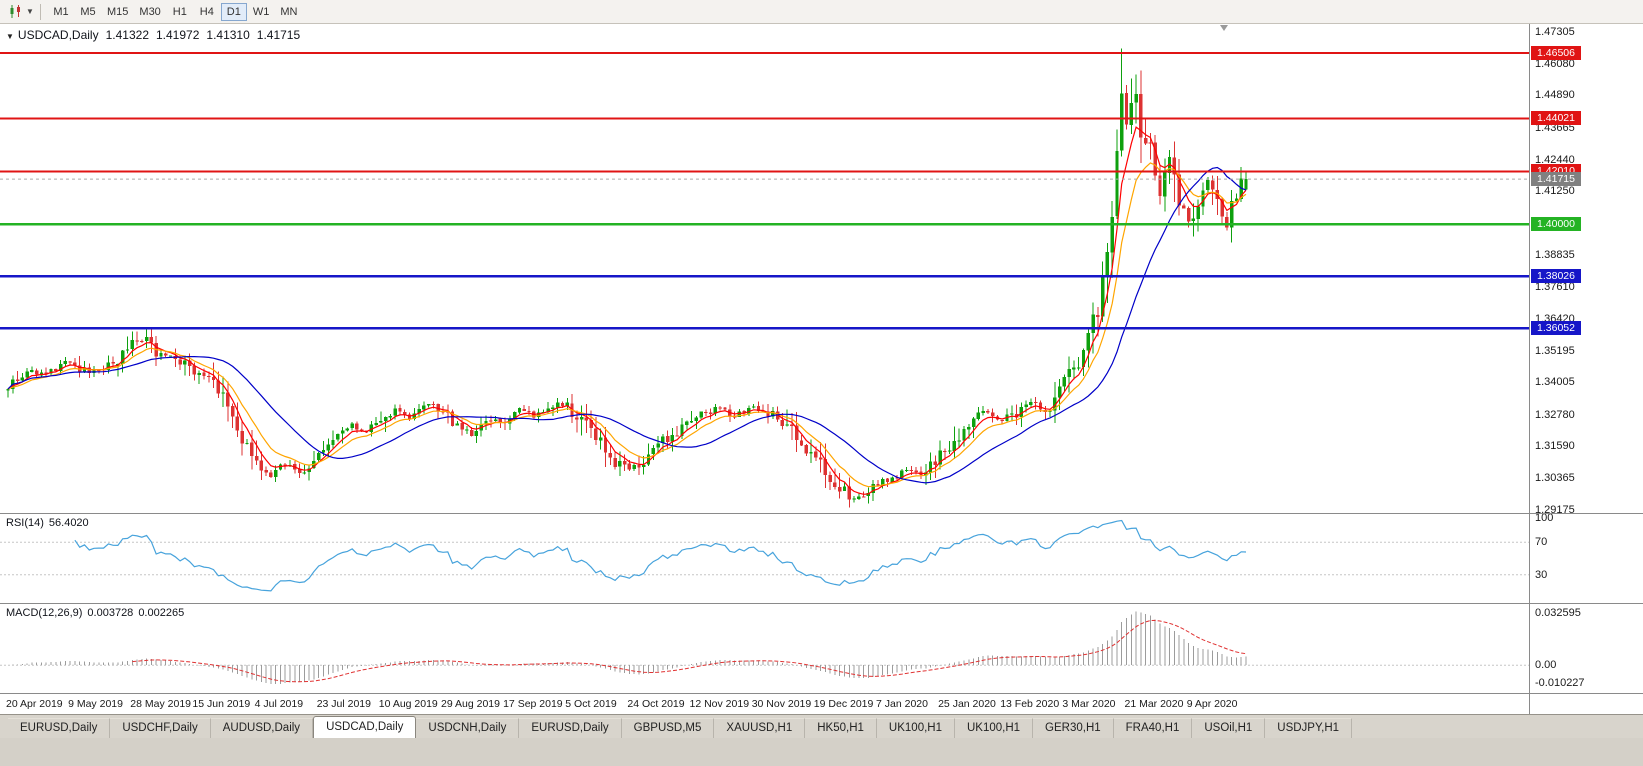 The height and width of the screenshot is (766, 1643). I want to click on chart-tab-uk100-h1-9: UK100,H1, so click(915, 728).